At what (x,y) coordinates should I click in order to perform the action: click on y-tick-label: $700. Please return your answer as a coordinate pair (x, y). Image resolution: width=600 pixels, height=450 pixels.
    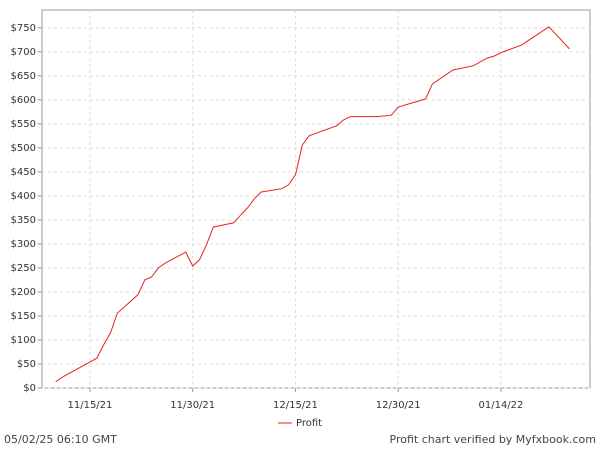
    Looking at the image, I should click on (23, 52).